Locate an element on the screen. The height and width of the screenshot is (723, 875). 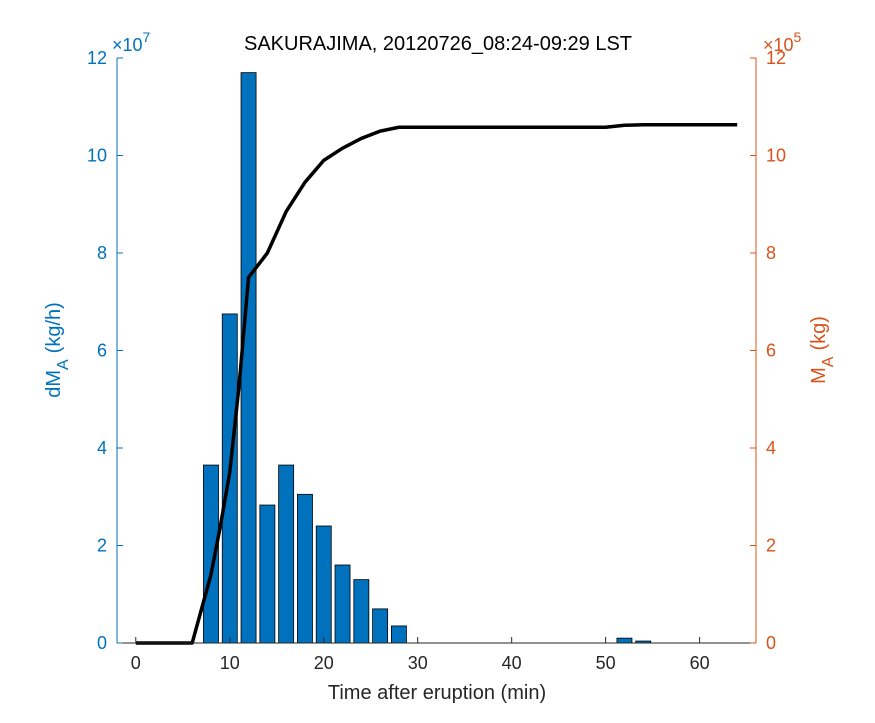
right-tick-label: 12 is located at coordinates (776, 58).